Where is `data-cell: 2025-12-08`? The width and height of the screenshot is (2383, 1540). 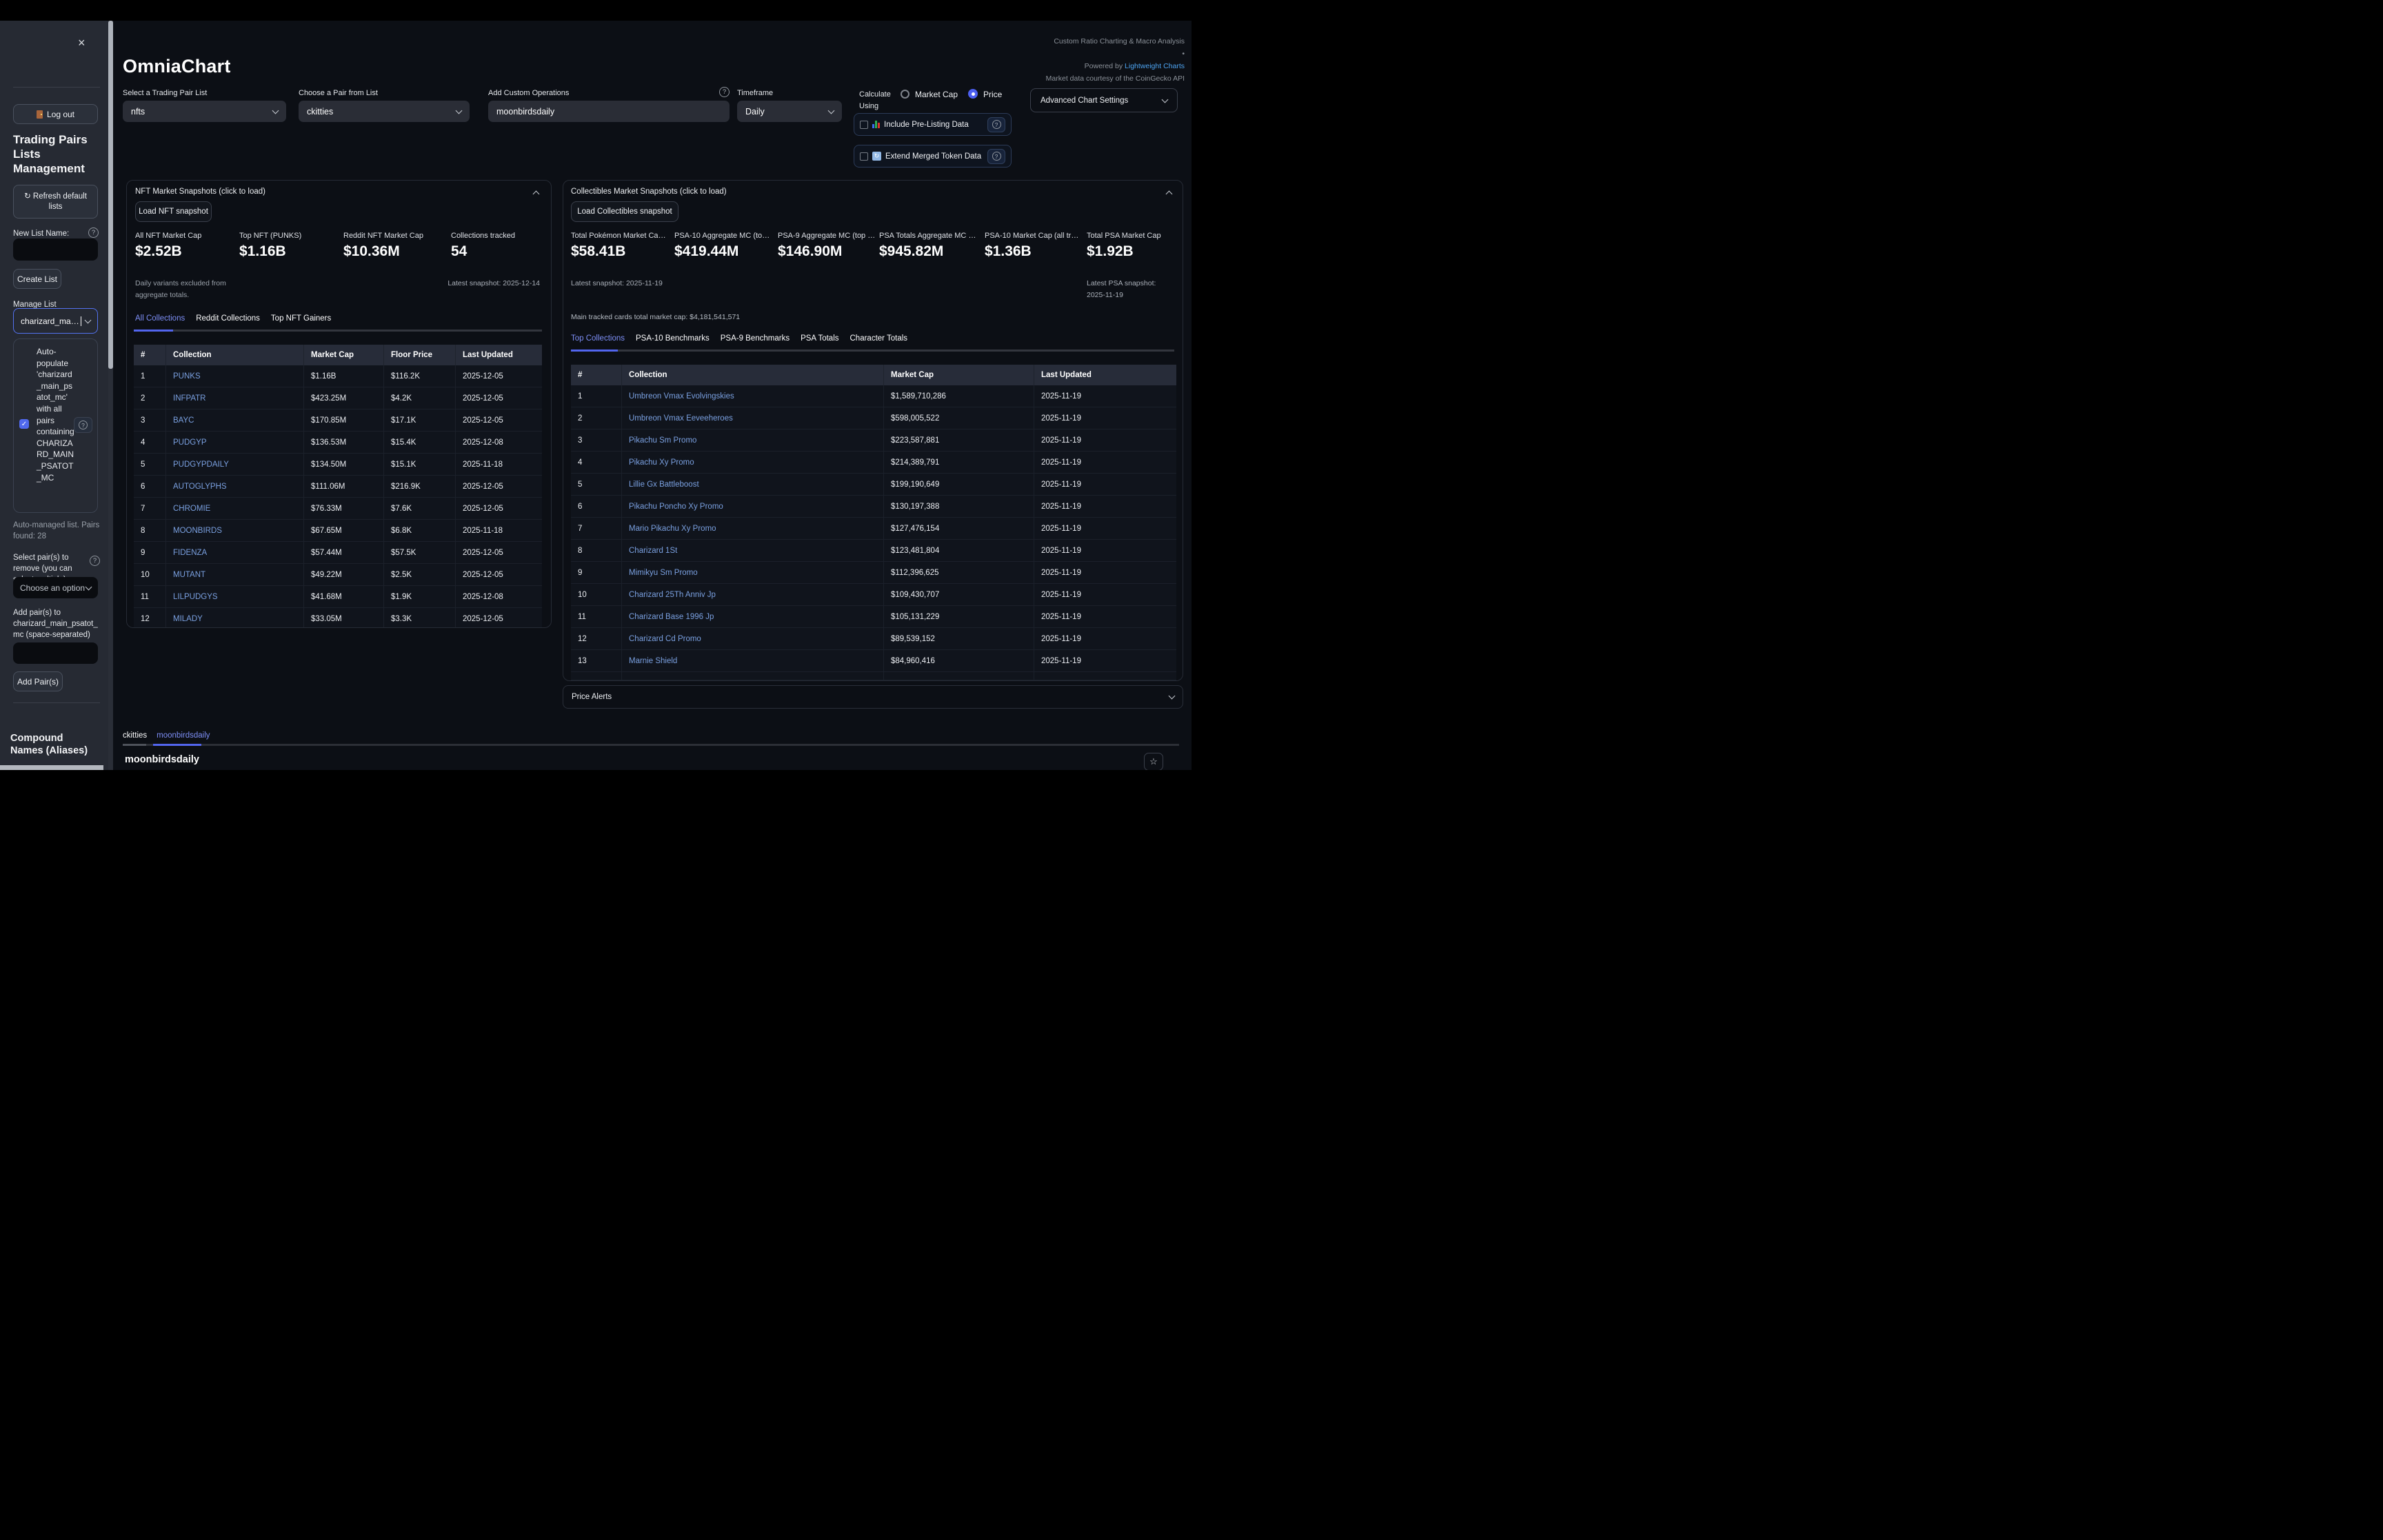 data-cell: 2025-12-08 is located at coordinates (499, 443).